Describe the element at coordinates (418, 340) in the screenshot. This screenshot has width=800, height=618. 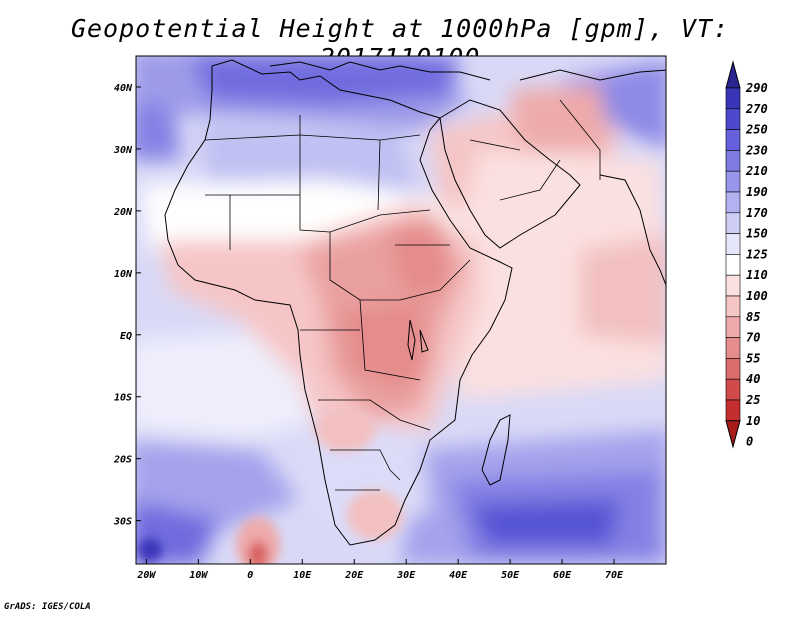
I see `lakes` at that location.